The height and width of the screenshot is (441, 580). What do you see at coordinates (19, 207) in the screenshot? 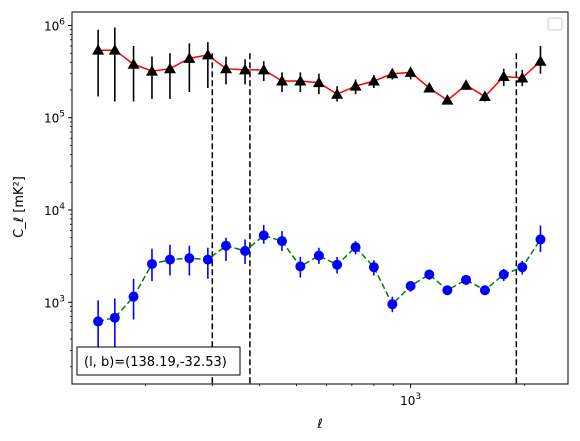
I see `y-axis-label: C_ℓ [mK²]` at bounding box center [19, 207].